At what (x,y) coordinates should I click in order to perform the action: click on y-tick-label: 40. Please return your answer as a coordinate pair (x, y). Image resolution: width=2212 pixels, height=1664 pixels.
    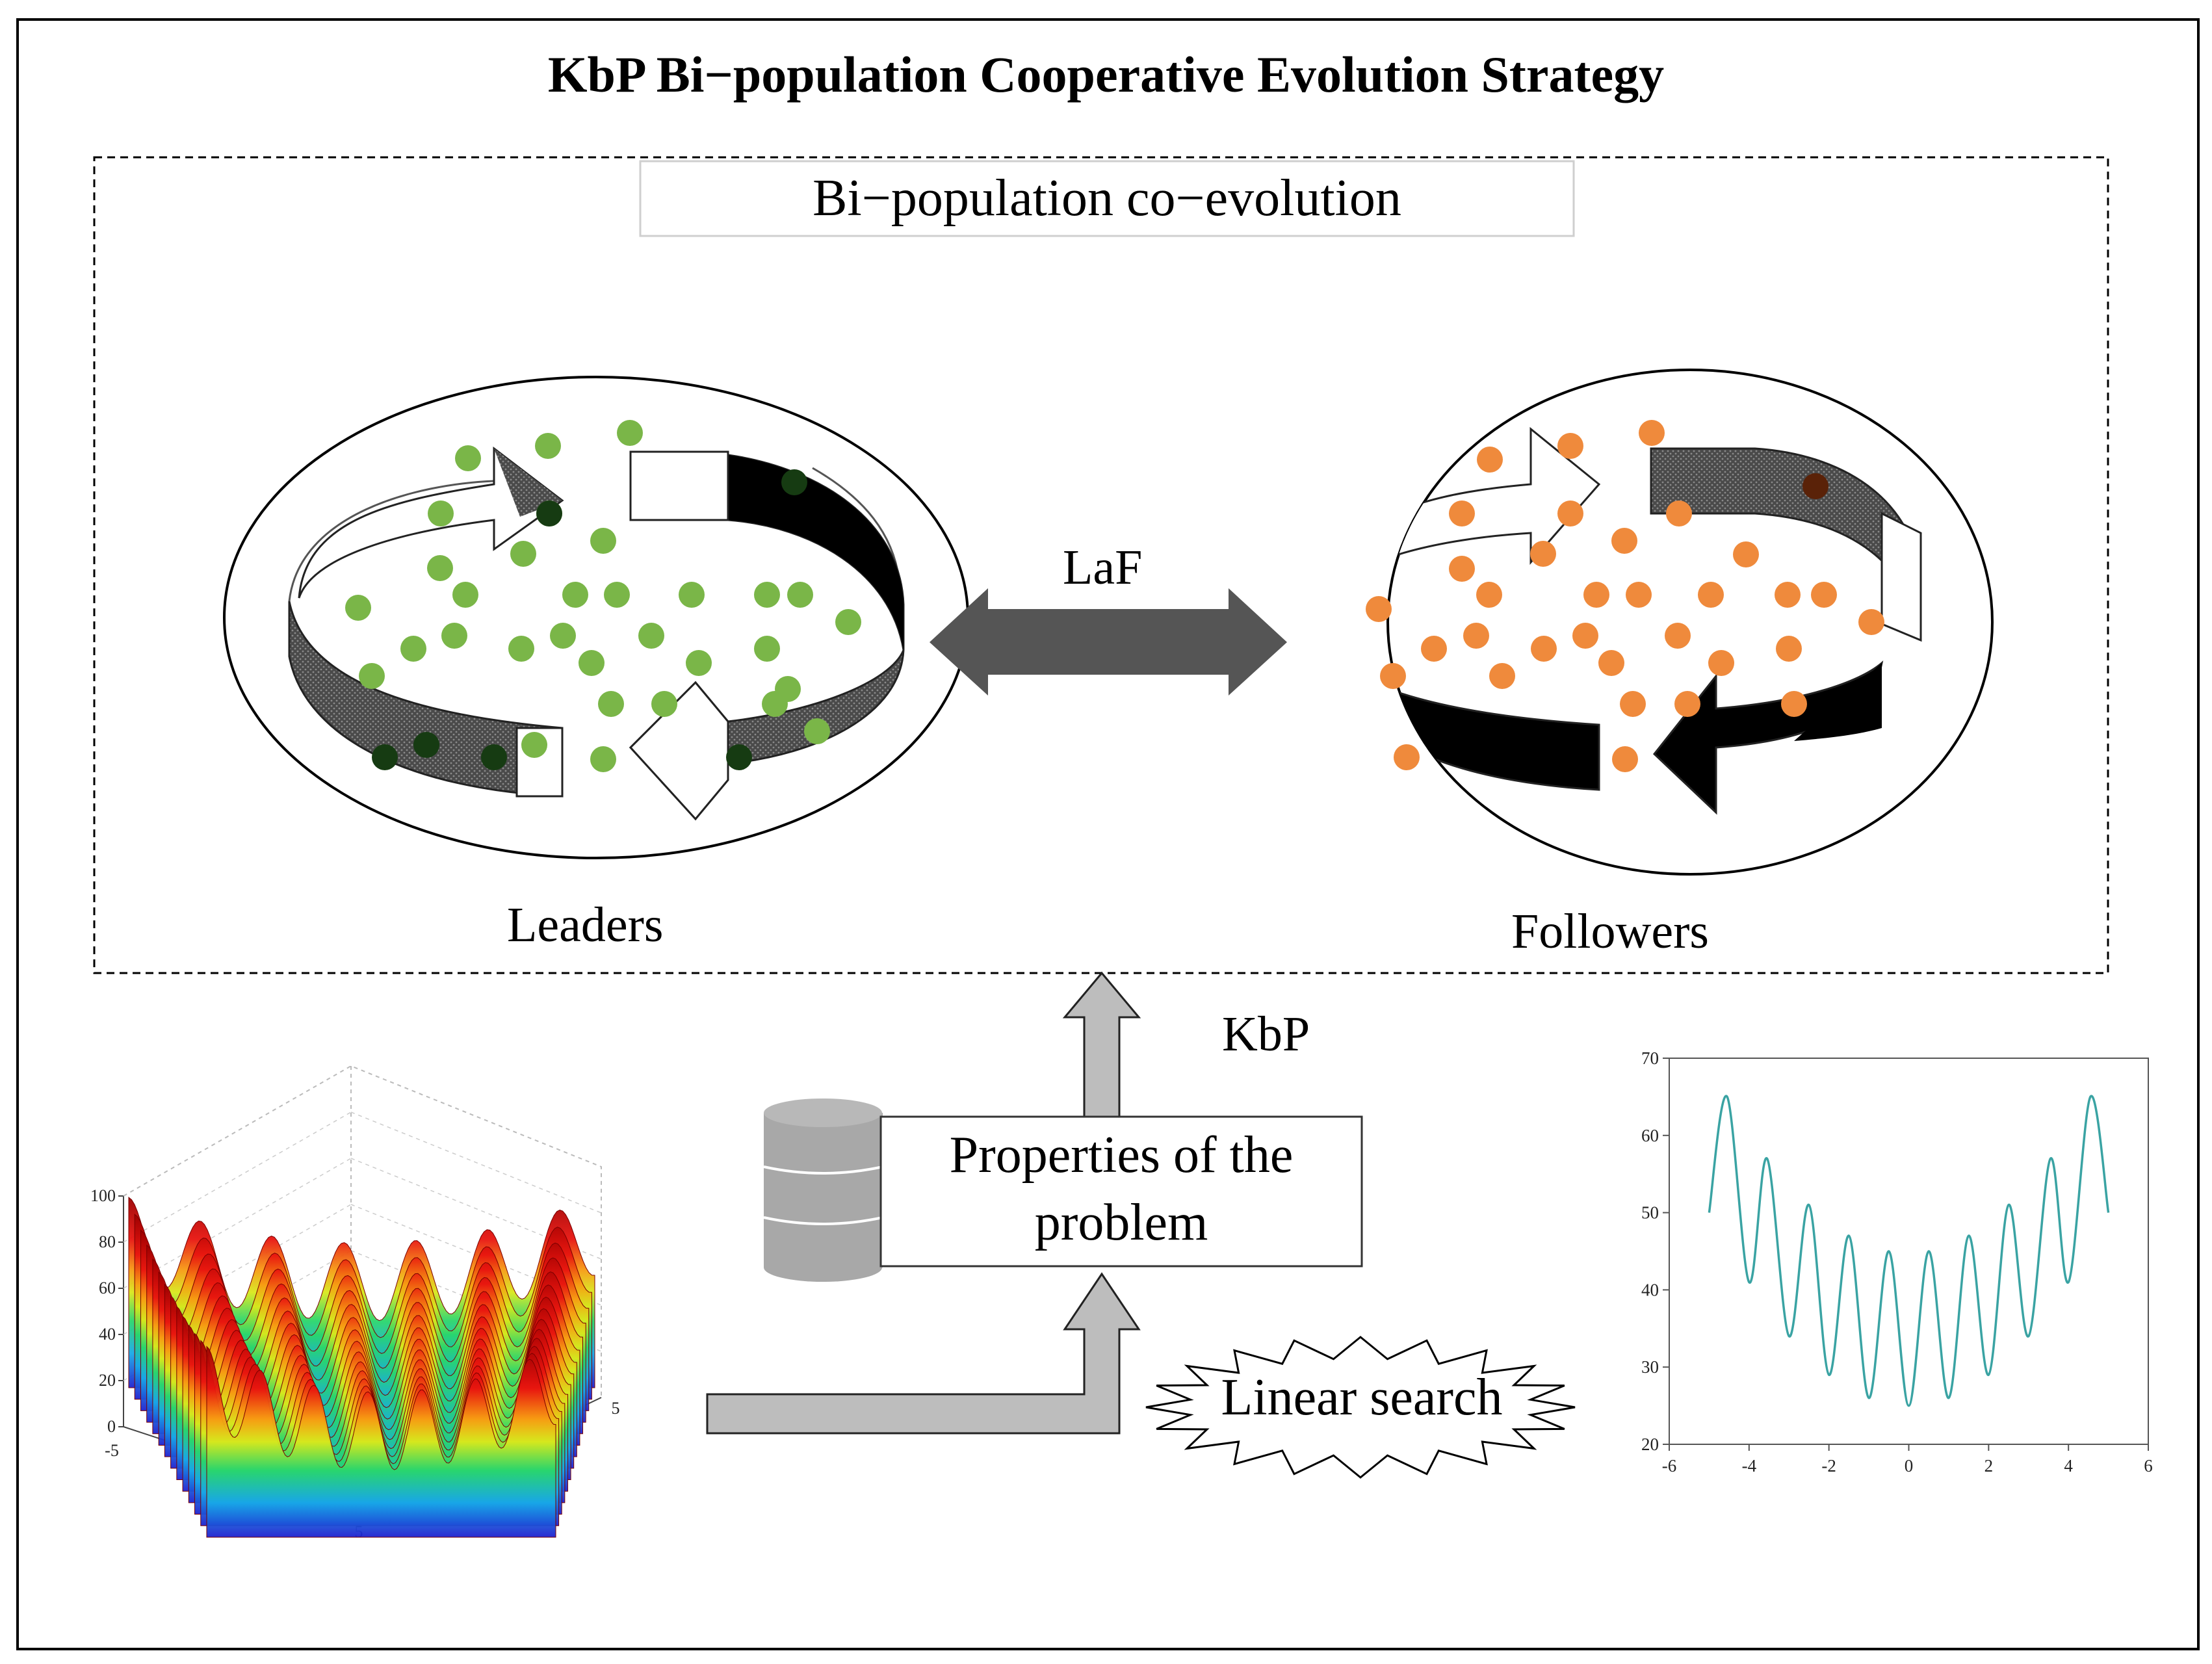
    Looking at the image, I should click on (1650, 1290).